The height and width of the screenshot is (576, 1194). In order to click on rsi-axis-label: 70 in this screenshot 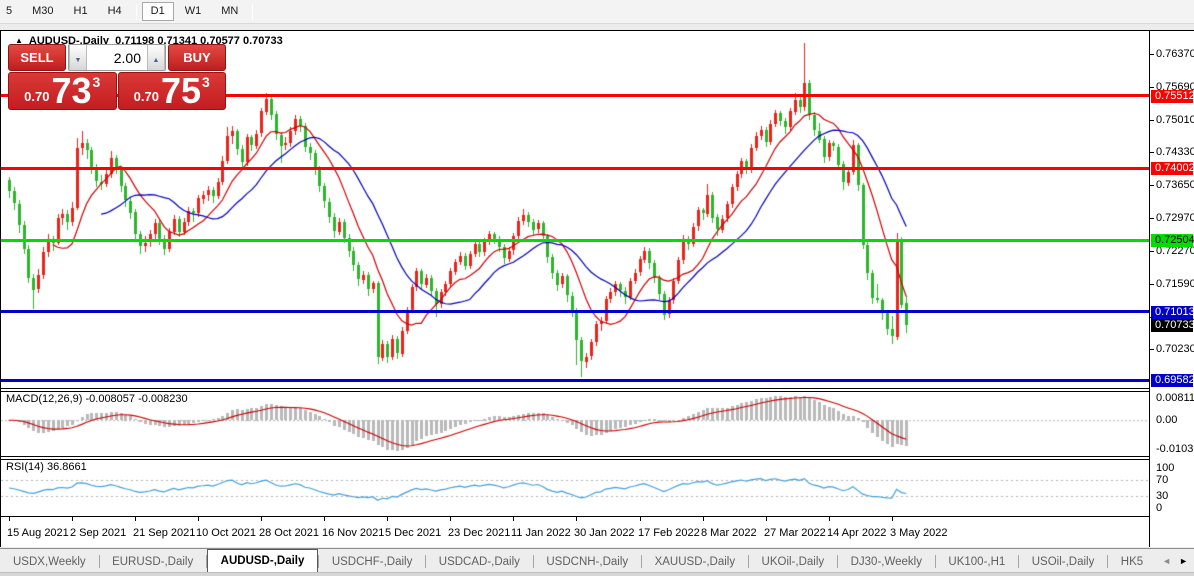, I will do `click(1162, 480)`.